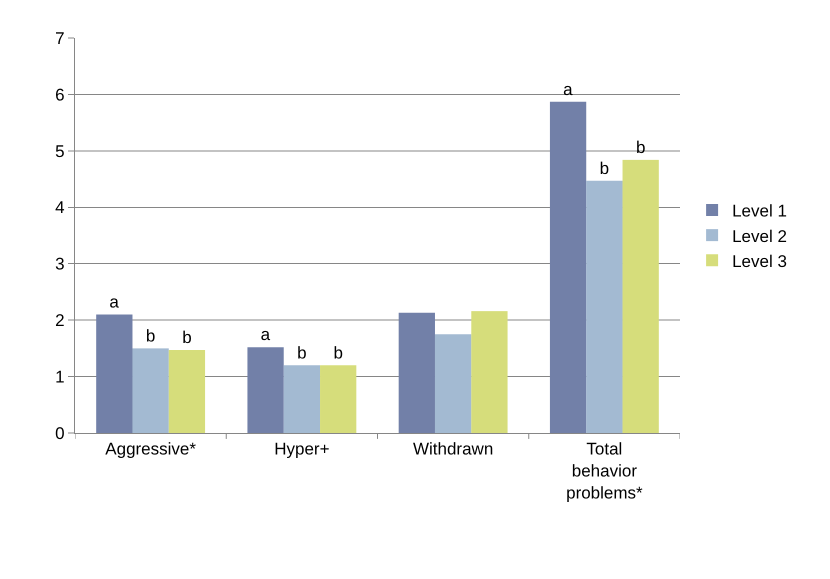  What do you see at coordinates (60, 94) in the screenshot?
I see `y-tick-label: 6` at bounding box center [60, 94].